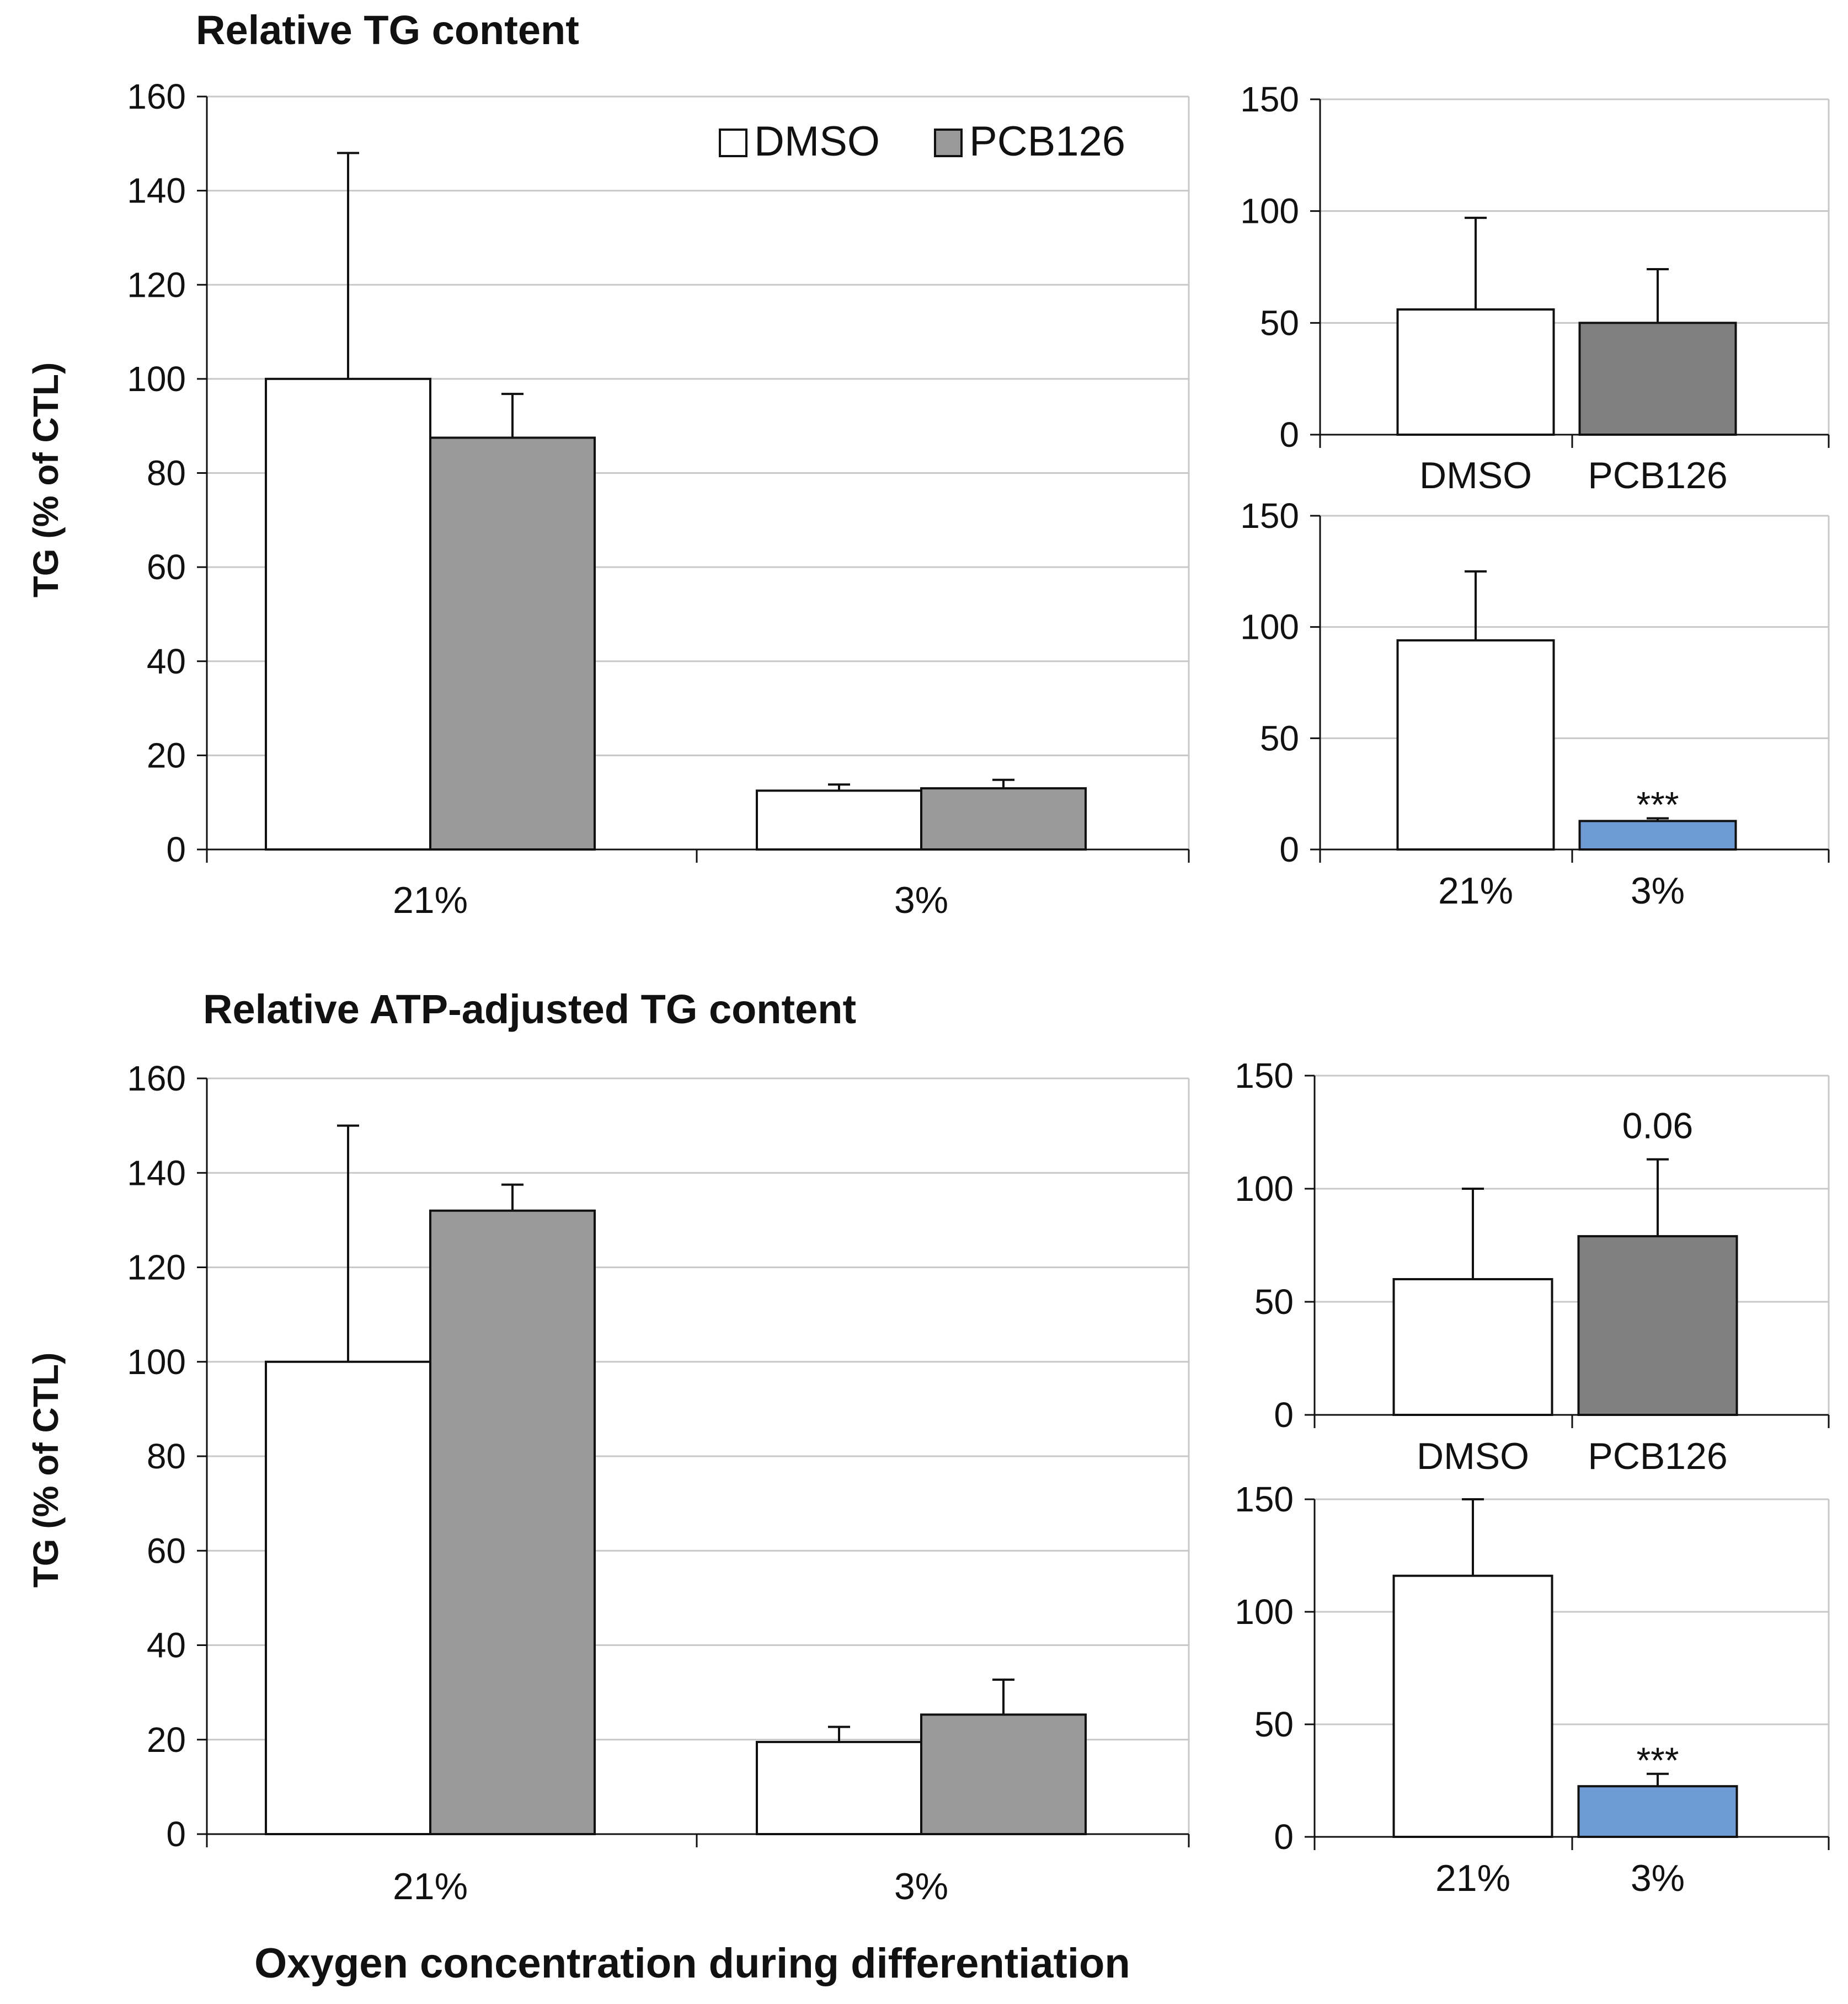  I want to click on b-inset-treatment-y-tick-label: 150, so click(1264, 1075).